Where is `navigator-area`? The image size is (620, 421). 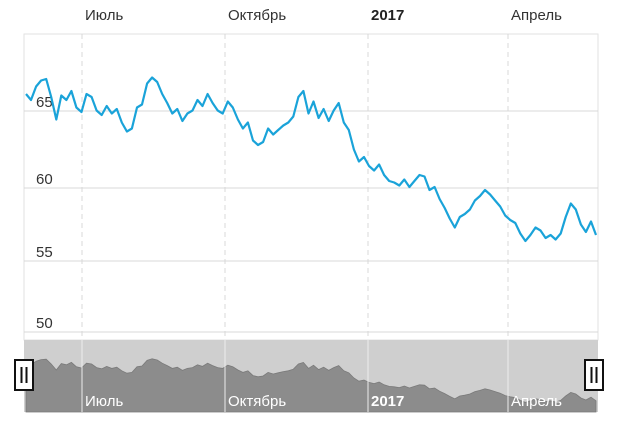 navigator-area is located at coordinates (311, 385).